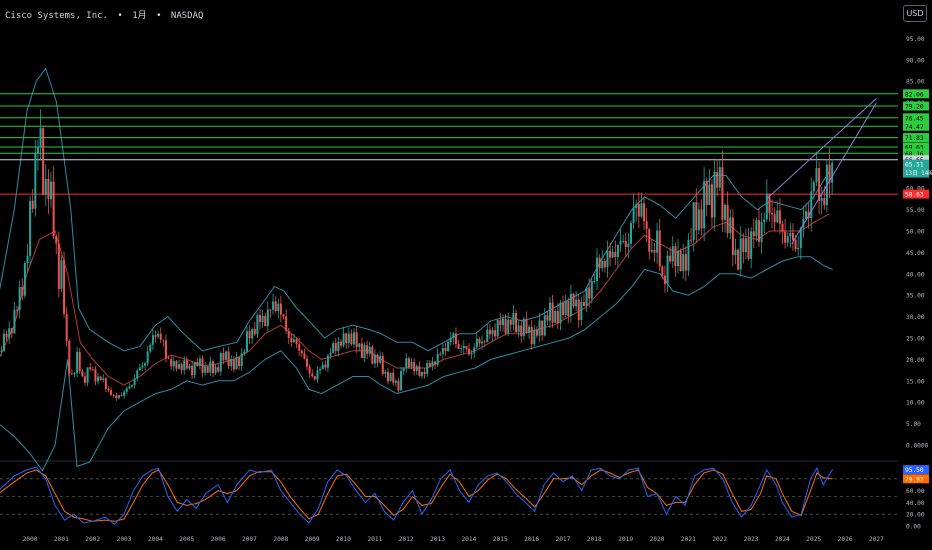  What do you see at coordinates (92, 539) in the screenshot?
I see `time-tick-label: 2002` at bounding box center [92, 539].